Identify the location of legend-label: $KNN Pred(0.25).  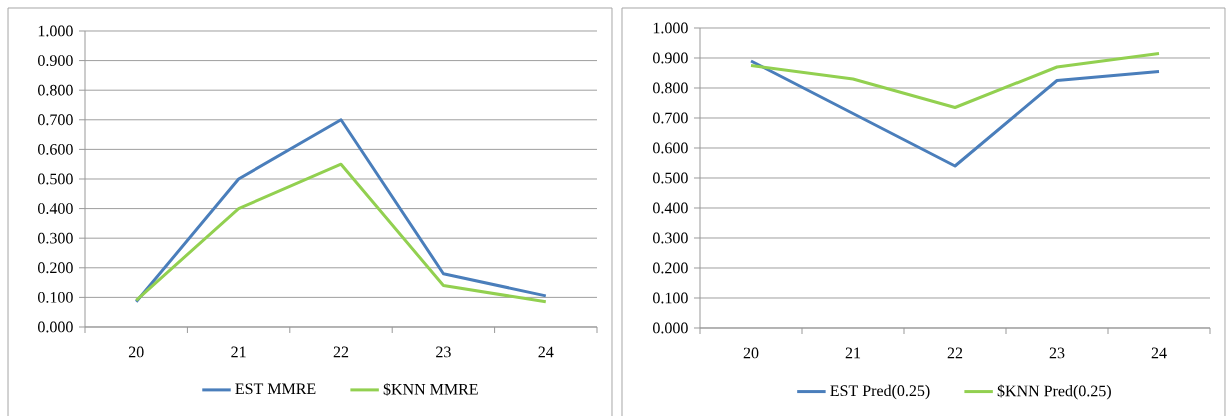
(1054, 392).